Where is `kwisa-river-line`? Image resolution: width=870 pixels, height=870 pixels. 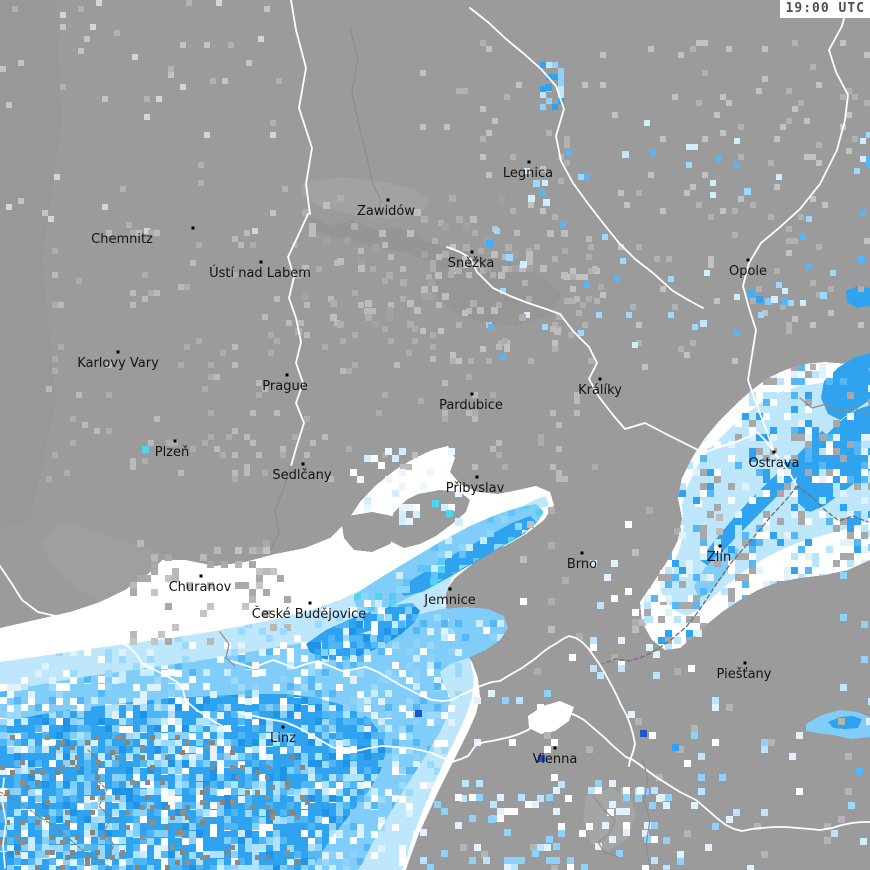
kwisa-river-line is located at coordinates (365, 121).